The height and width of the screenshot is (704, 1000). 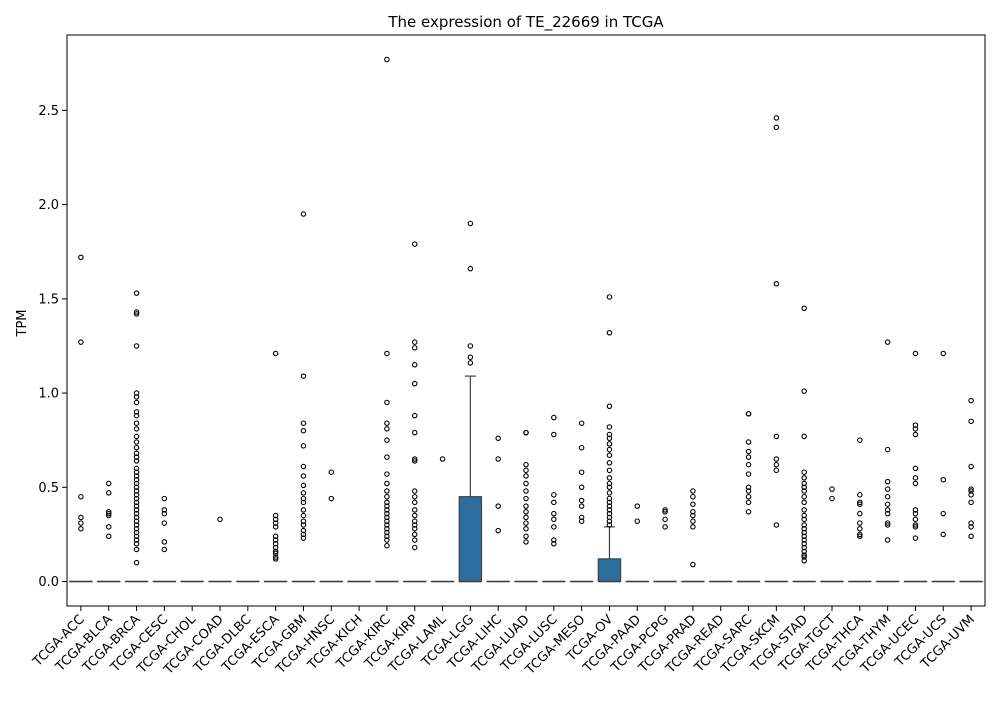 I want to click on y-tick-label: 1.0, so click(x=48, y=394).